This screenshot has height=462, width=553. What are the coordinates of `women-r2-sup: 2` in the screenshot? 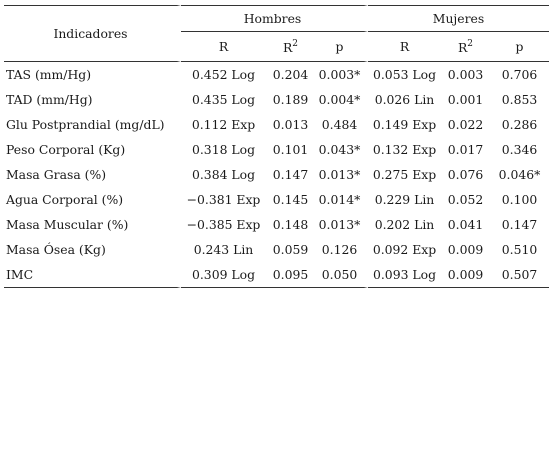 It's located at (470, 43).